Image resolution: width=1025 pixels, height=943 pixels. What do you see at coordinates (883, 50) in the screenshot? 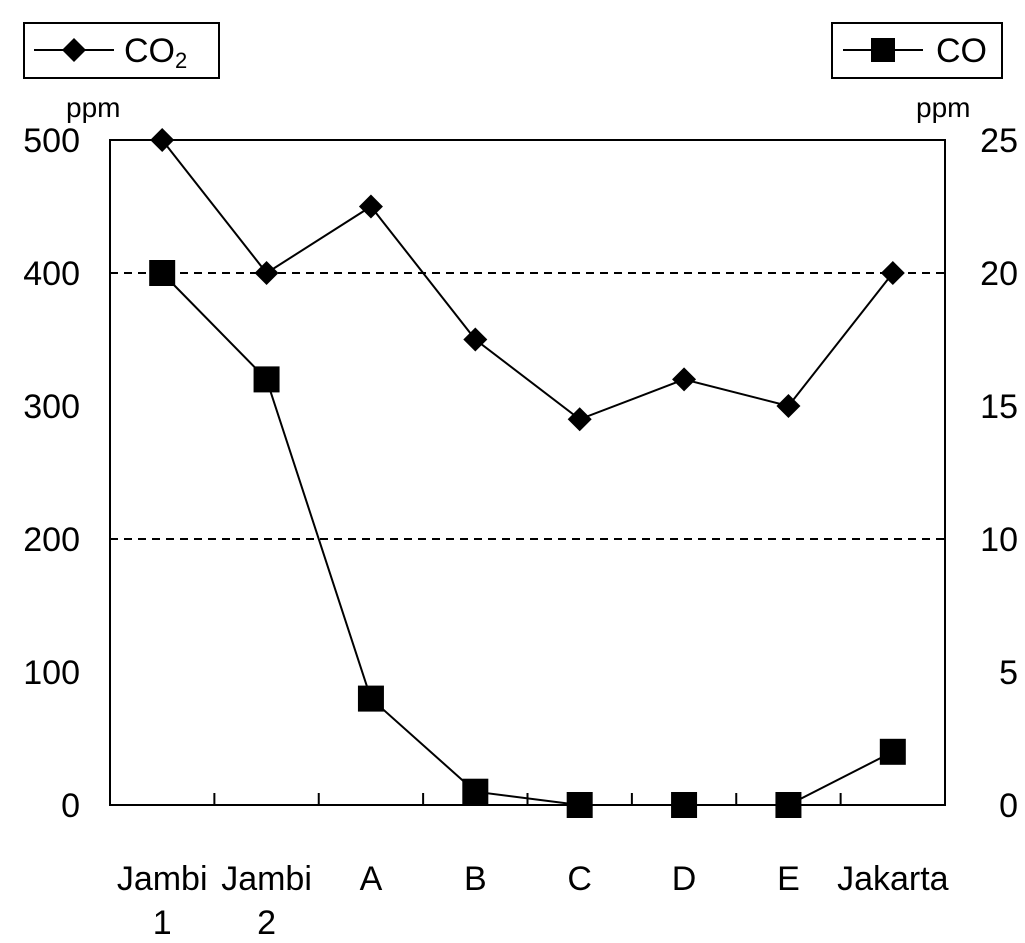
I see `legend-co-square-marker` at bounding box center [883, 50].